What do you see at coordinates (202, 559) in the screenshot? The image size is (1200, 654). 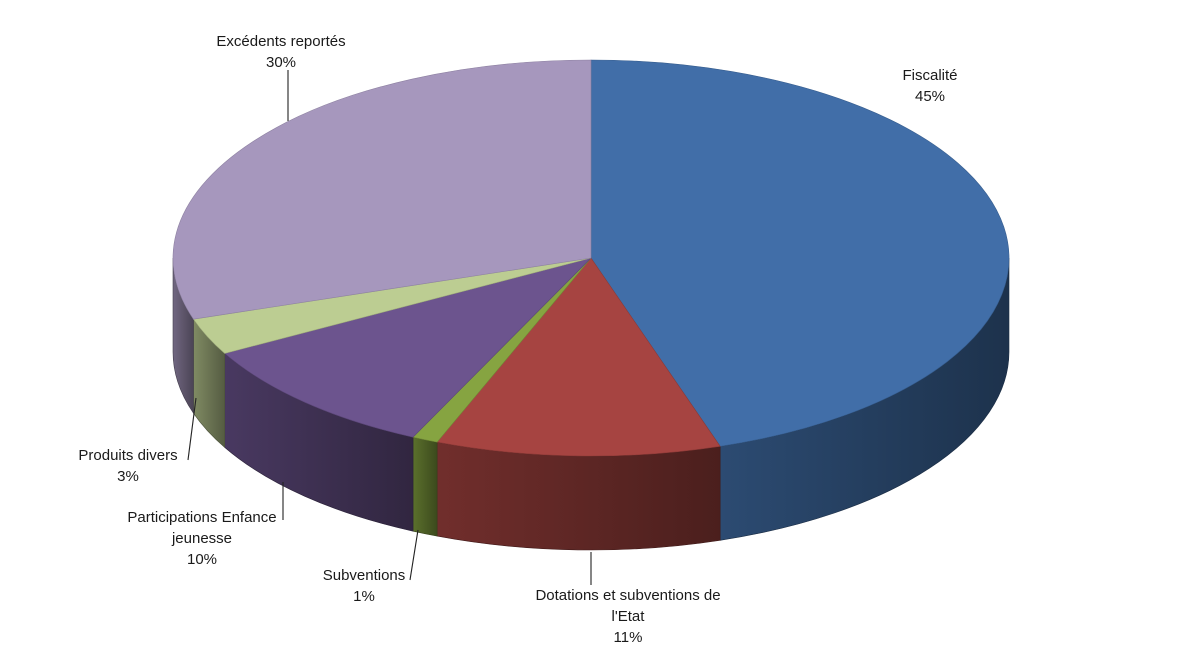 I see `data-label-pct: 10%` at bounding box center [202, 559].